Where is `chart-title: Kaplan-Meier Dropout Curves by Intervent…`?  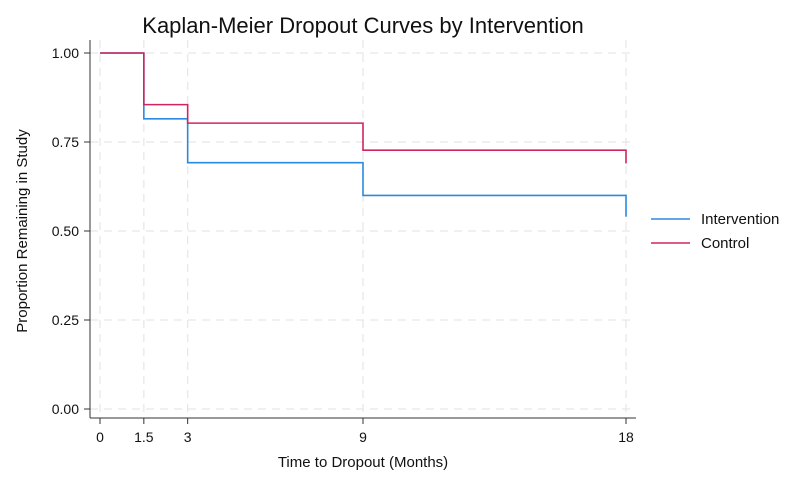 chart-title: Kaplan-Meier Dropout Curves by Intervent… is located at coordinates (362, 25).